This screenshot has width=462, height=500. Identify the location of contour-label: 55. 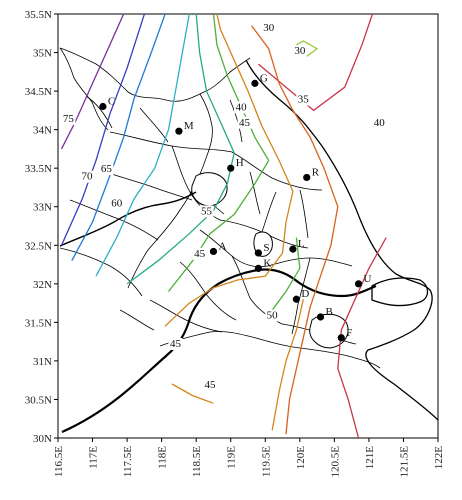
(207, 211).